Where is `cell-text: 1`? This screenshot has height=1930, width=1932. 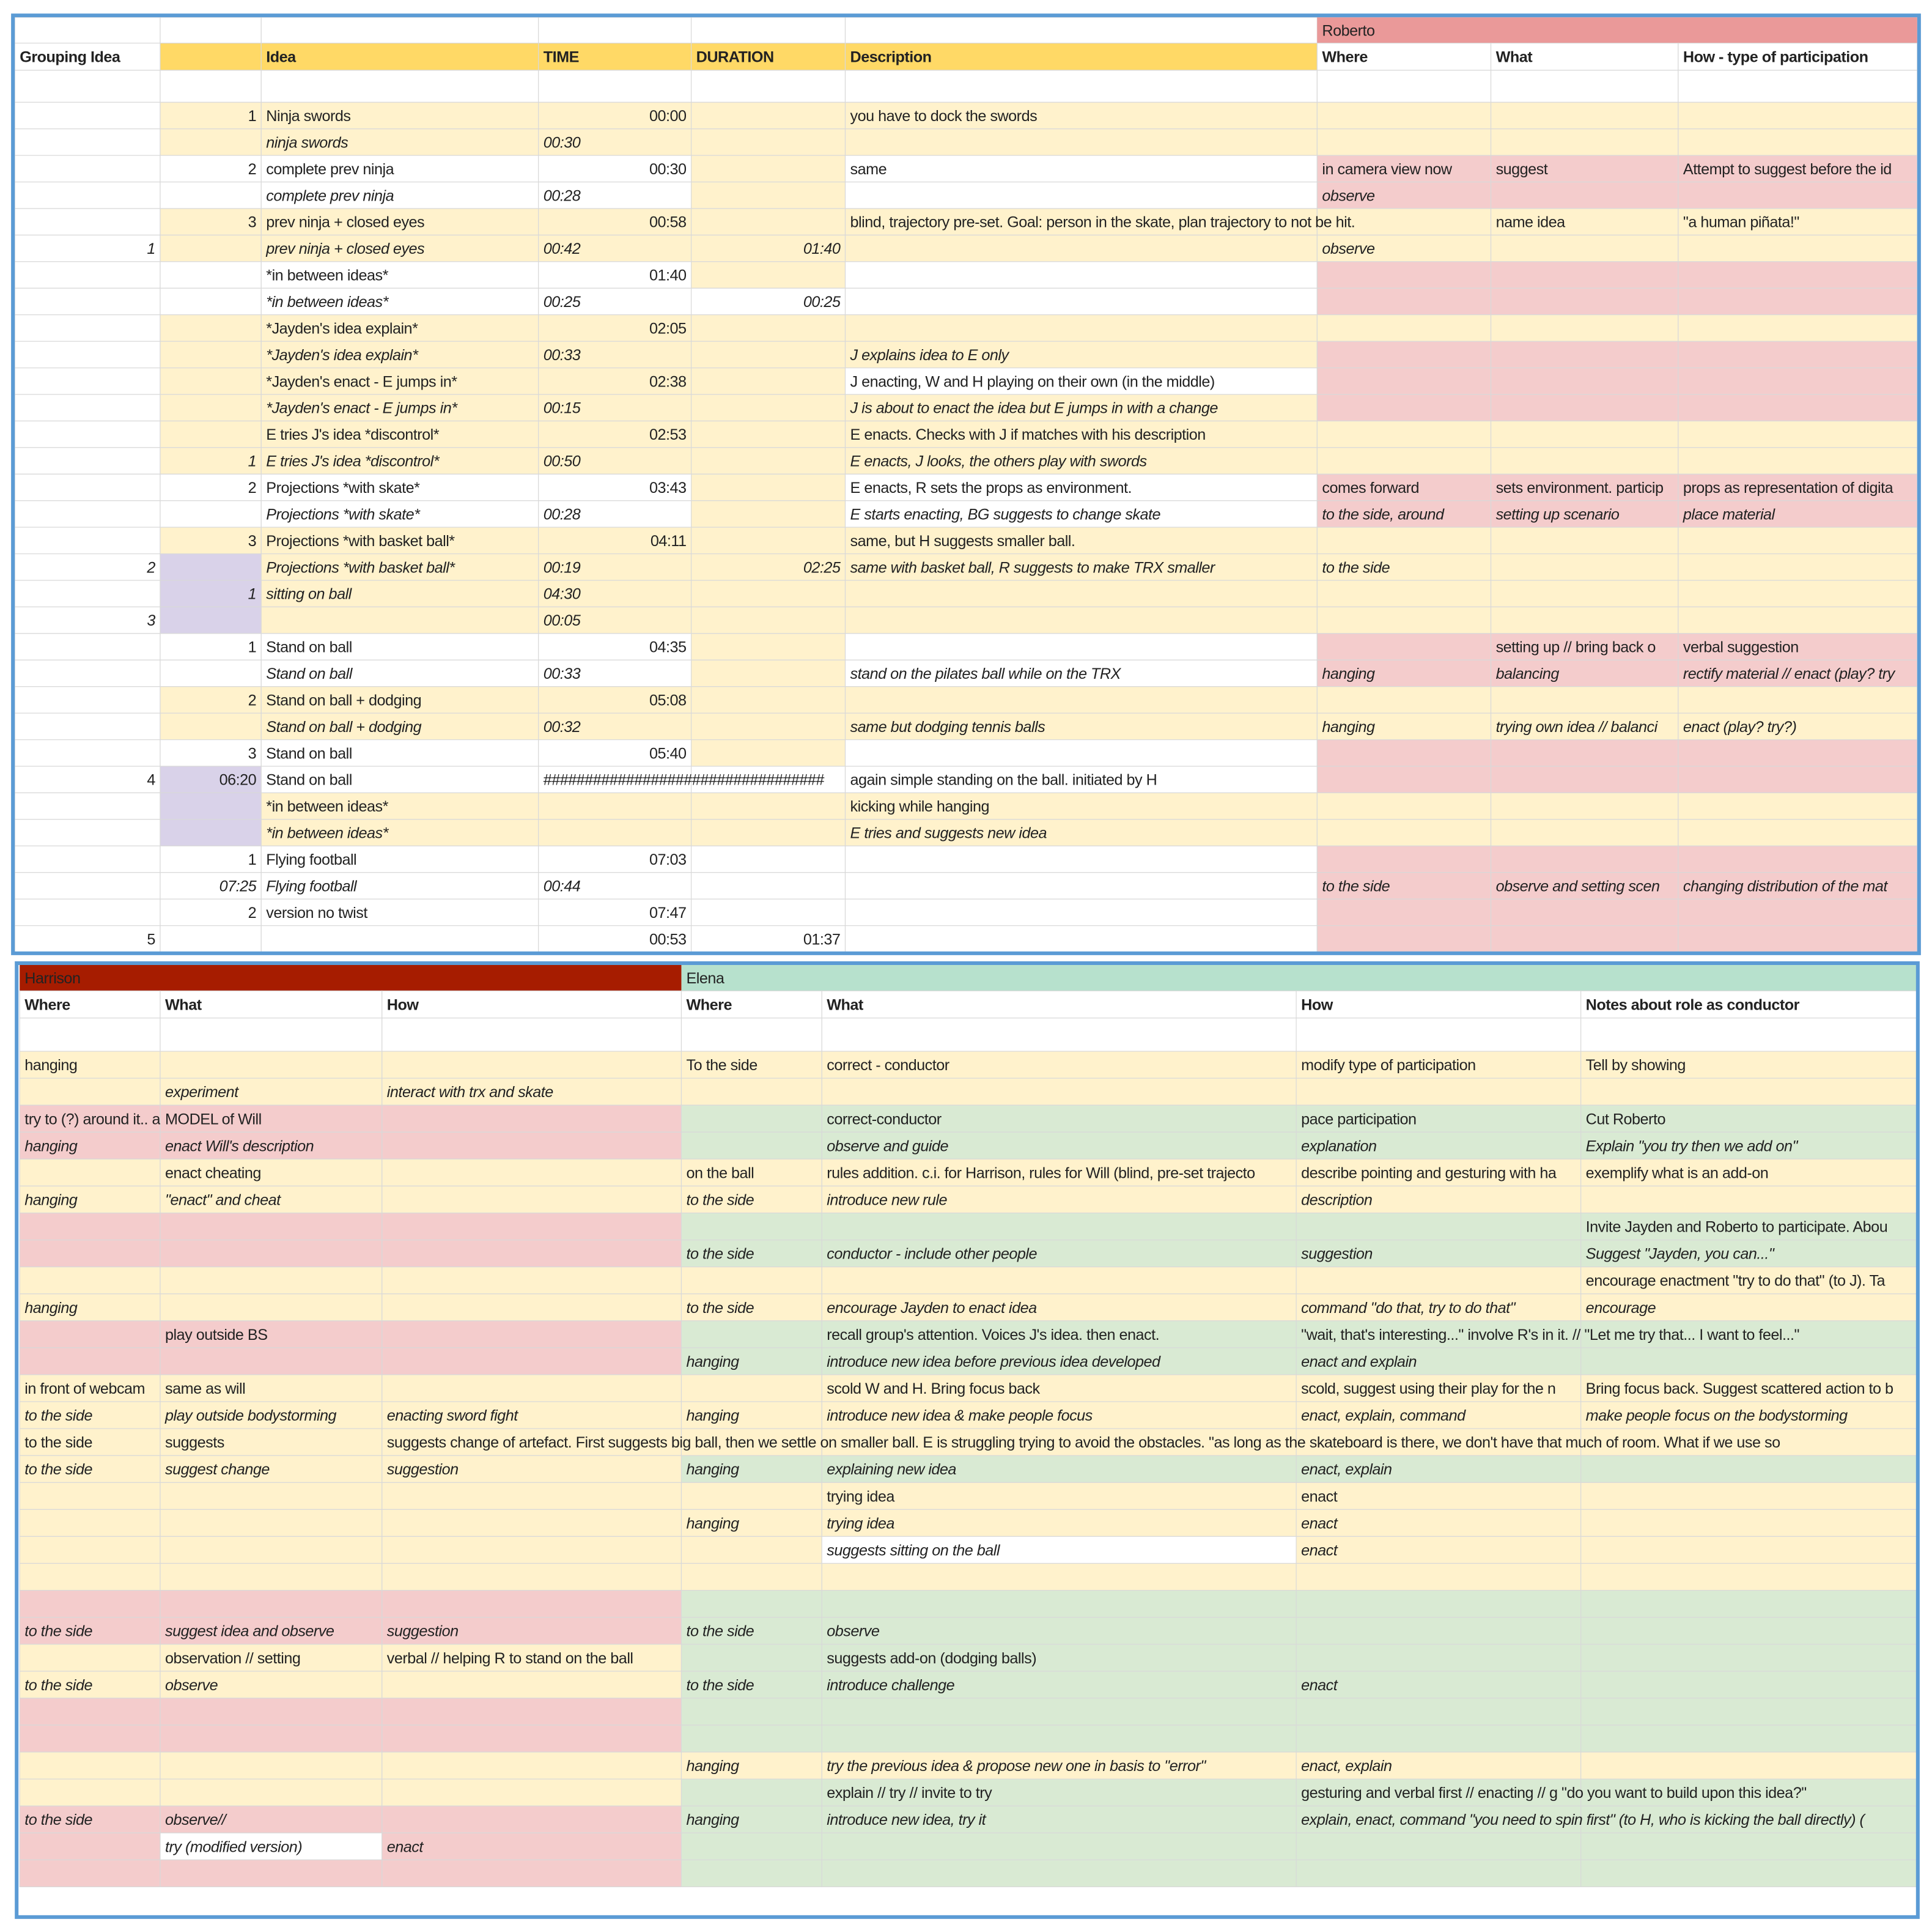 cell-text: 1 is located at coordinates (252, 116).